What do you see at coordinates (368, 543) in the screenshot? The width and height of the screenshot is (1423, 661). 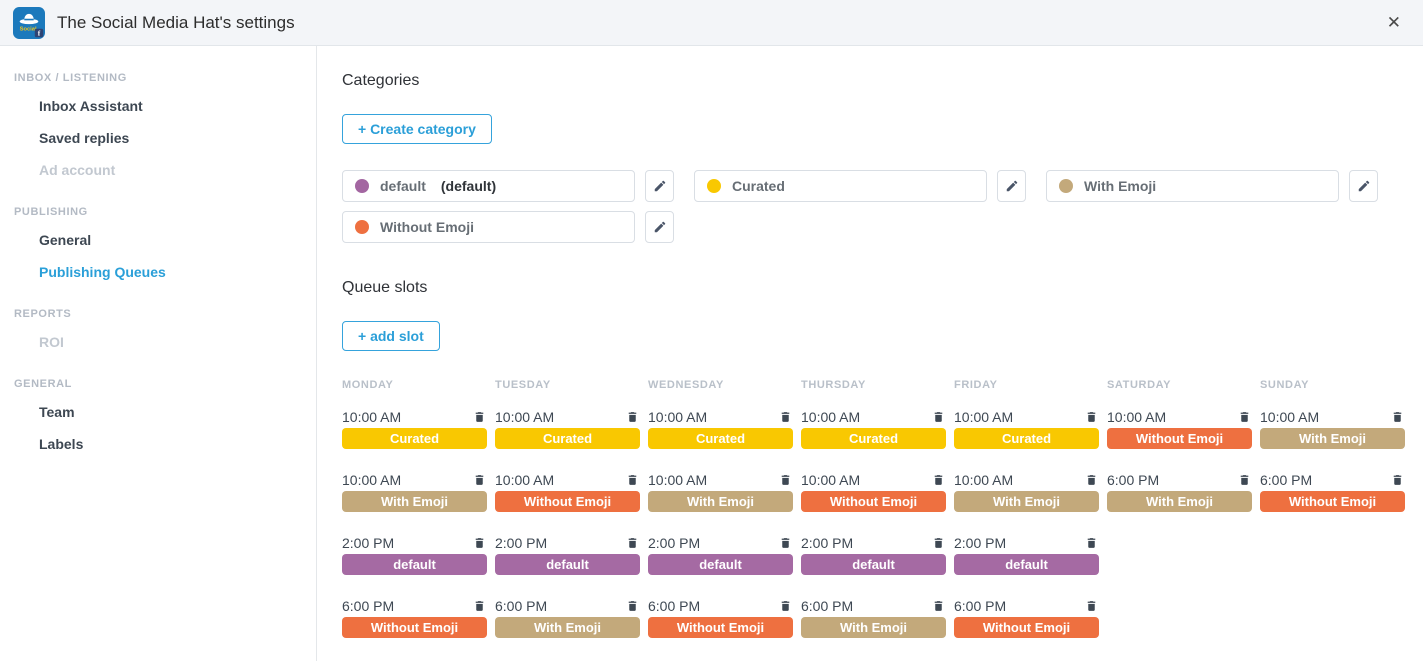 I see `slot-time: 2:00 PM` at bounding box center [368, 543].